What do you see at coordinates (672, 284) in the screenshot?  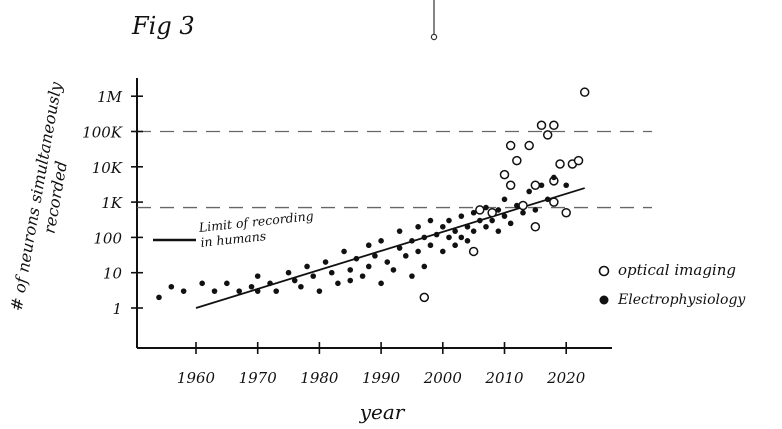 I see `legend: optical imaging Electrophysiology` at bounding box center [672, 284].